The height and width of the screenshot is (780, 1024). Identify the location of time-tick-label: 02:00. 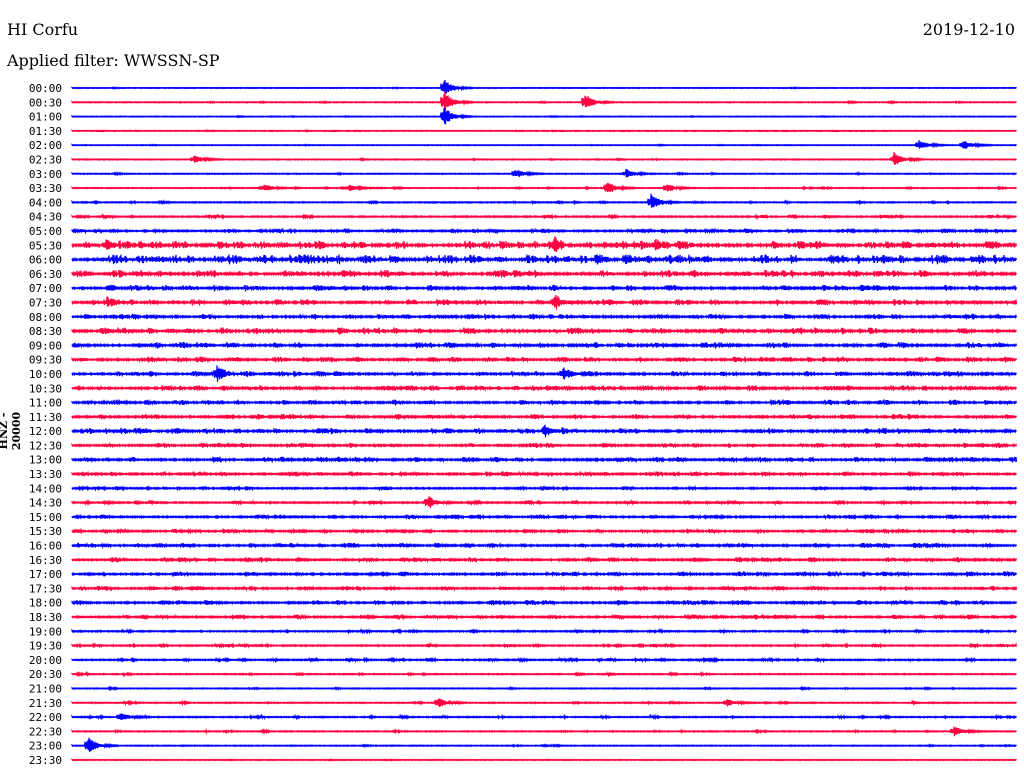
(45, 145).